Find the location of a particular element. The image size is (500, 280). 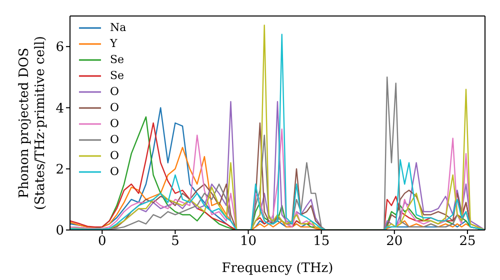

y-tick-label: 6 is located at coordinates (60, 48).